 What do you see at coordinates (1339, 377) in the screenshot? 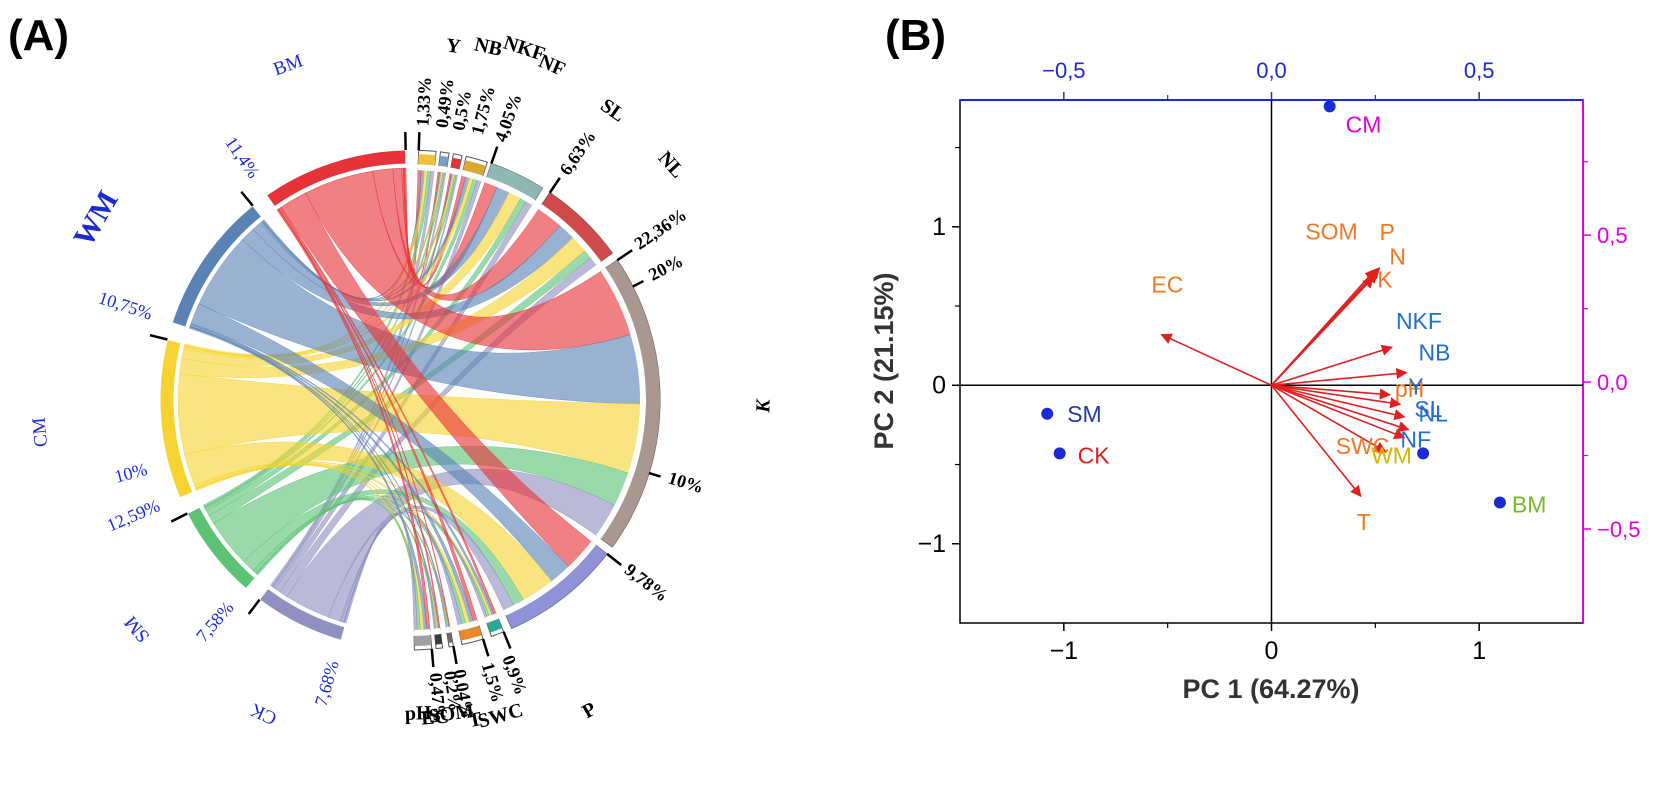
I see `loading-arrow-nb` at bounding box center [1339, 377].